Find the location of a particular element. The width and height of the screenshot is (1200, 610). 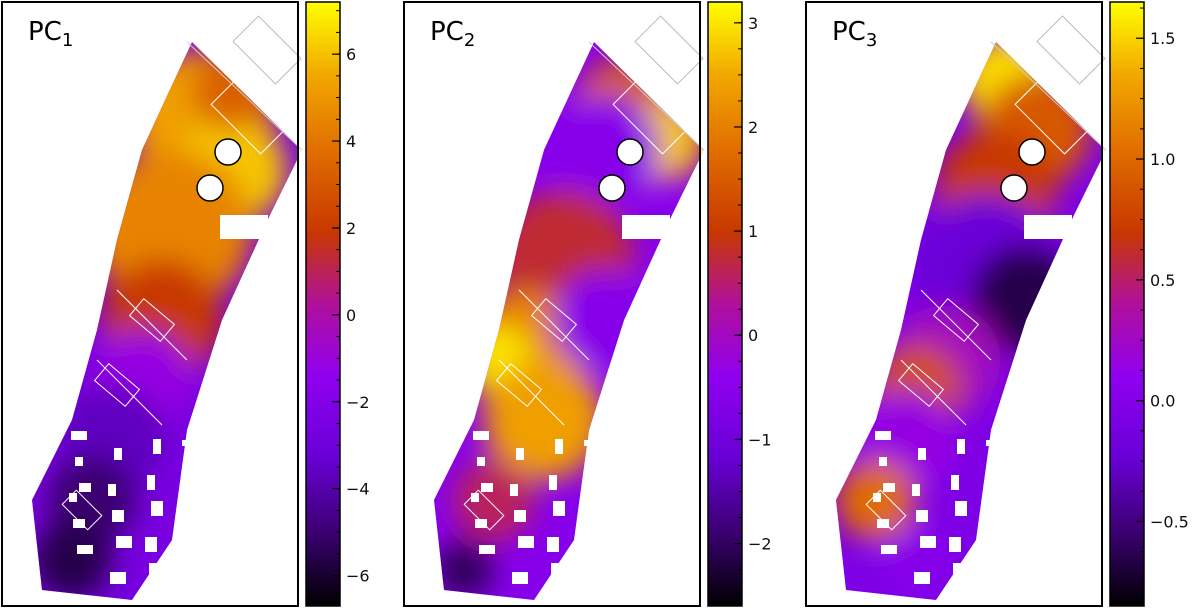

colorbar-tick-label: 6 is located at coordinates (351, 54).